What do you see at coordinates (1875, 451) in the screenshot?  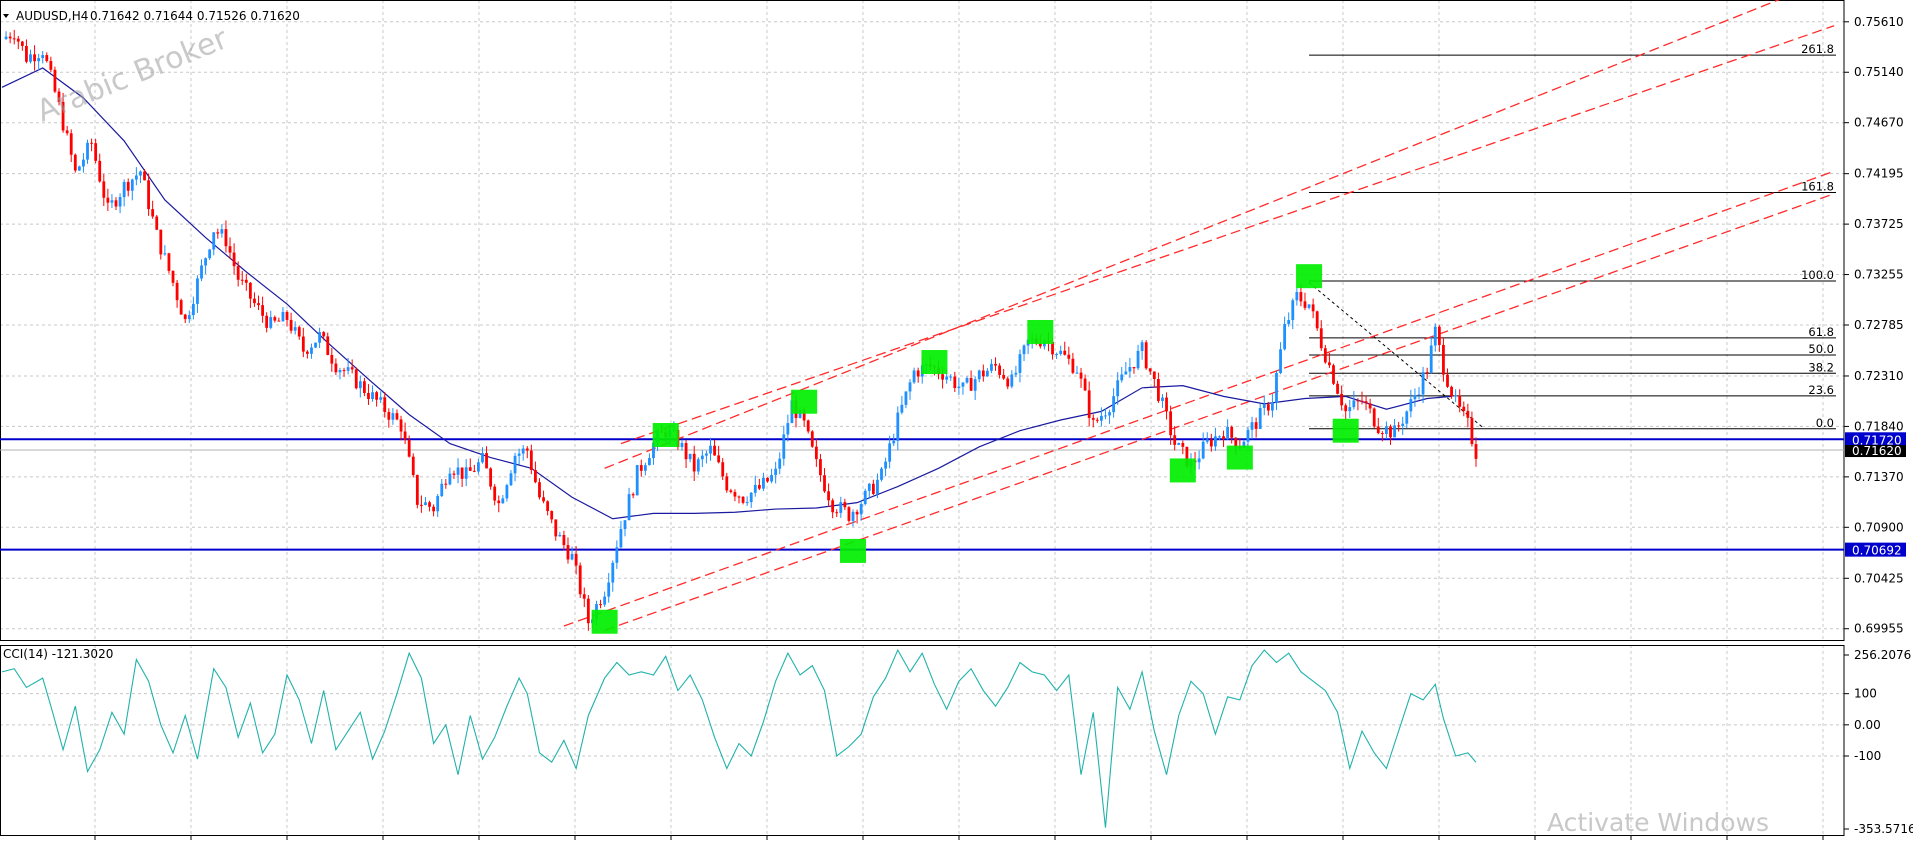 I see `current-price-badge` at bounding box center [1875, 451].